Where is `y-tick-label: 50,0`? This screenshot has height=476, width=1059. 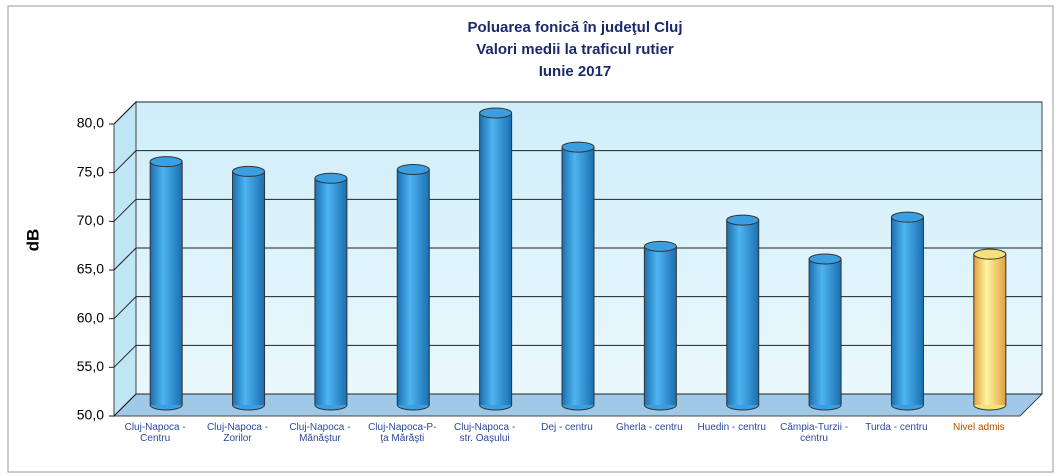 y-tick-label: 50,0 is located at coordinates (90, 415).